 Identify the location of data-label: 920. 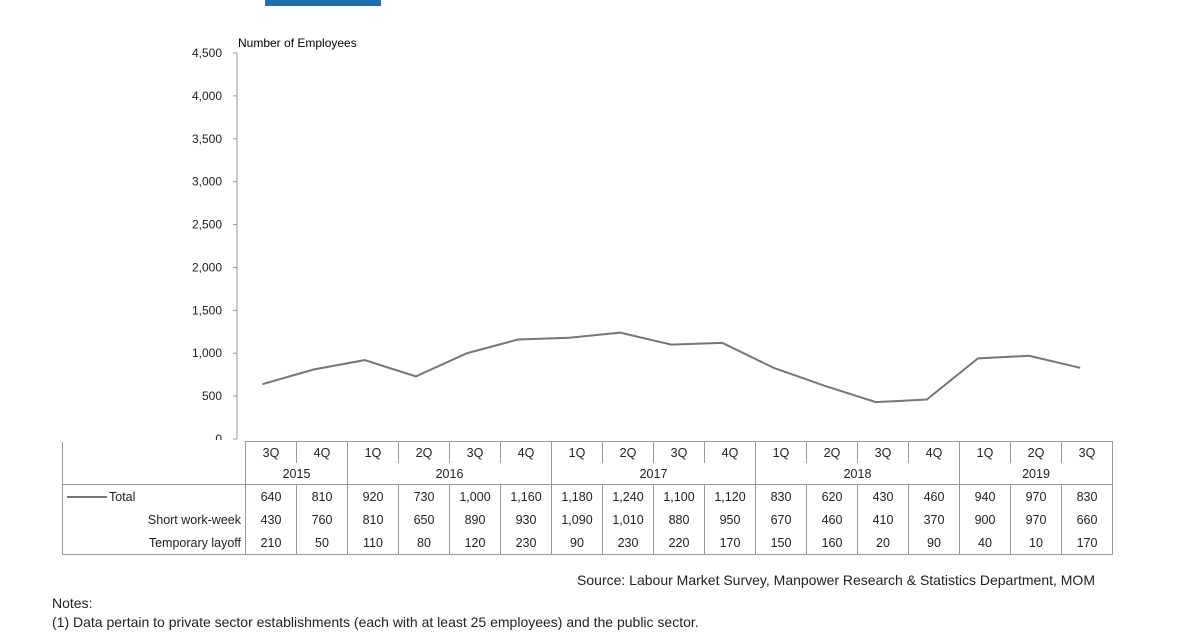
(373, 497).